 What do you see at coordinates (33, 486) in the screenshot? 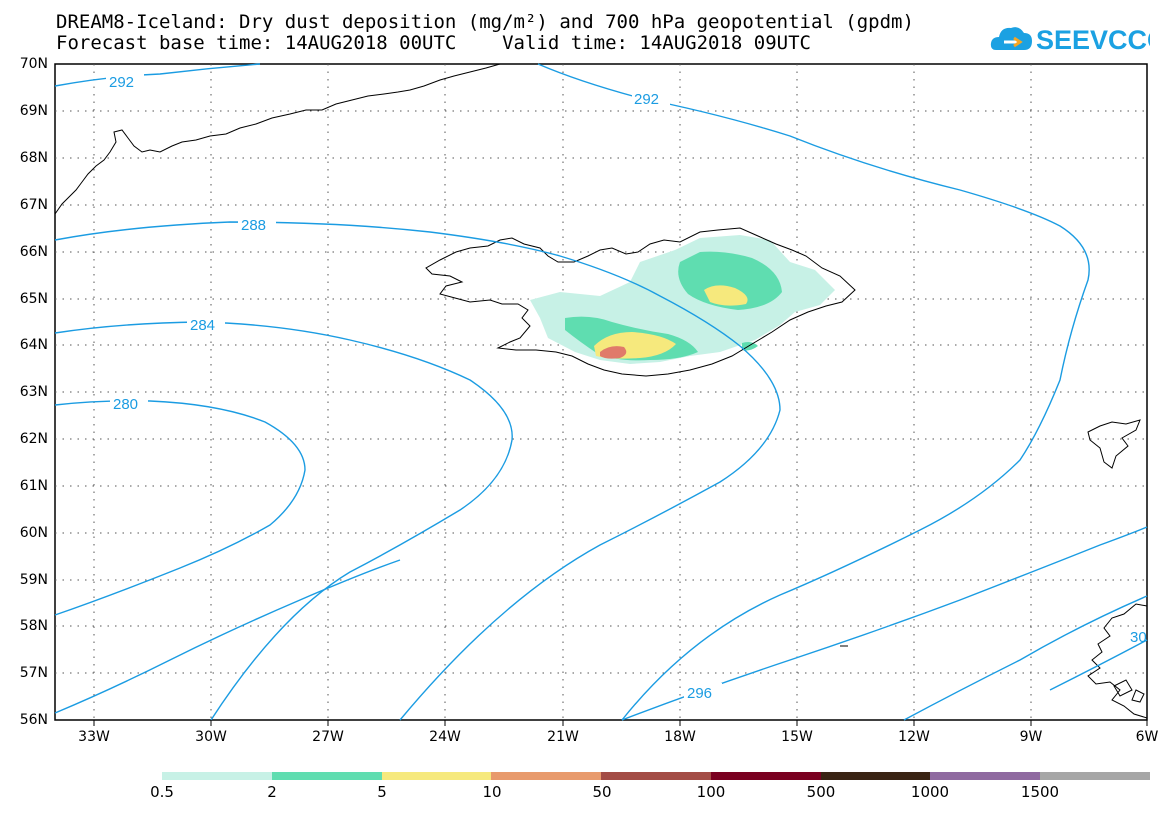
I see `lat-label: 61N` at bounding box center [33, 486].